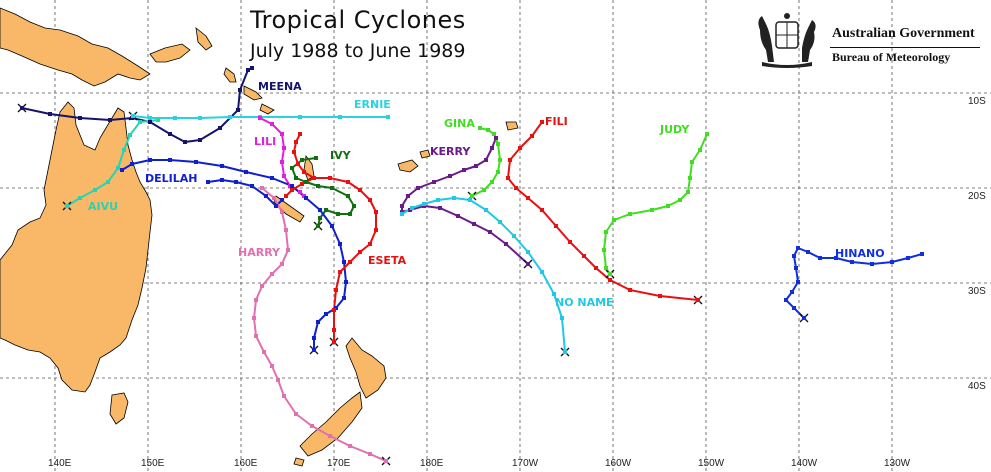 This screenshot has width=991, height=472. I want to click on lon-label-160w: 160W, so click(618, 463).